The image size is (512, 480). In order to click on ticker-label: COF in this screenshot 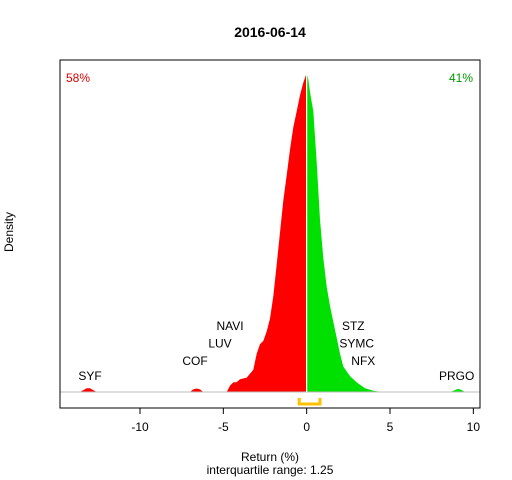, I will do `click(194, 361)`.